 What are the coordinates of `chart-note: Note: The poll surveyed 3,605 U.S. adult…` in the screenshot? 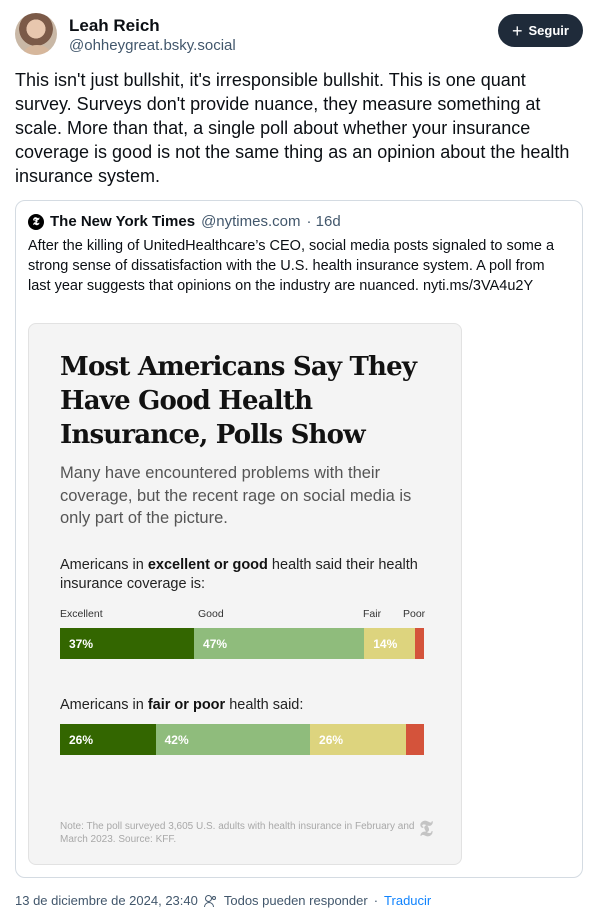 It's located at (237, 833).